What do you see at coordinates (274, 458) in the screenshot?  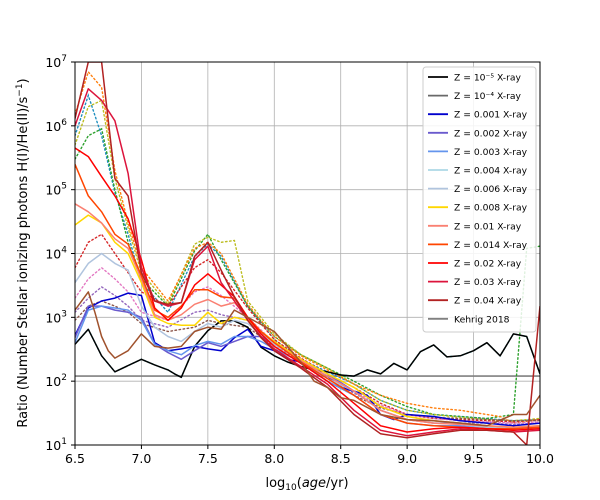 I see `x-tick-label: 8.0` at bounding box center [274, 458].